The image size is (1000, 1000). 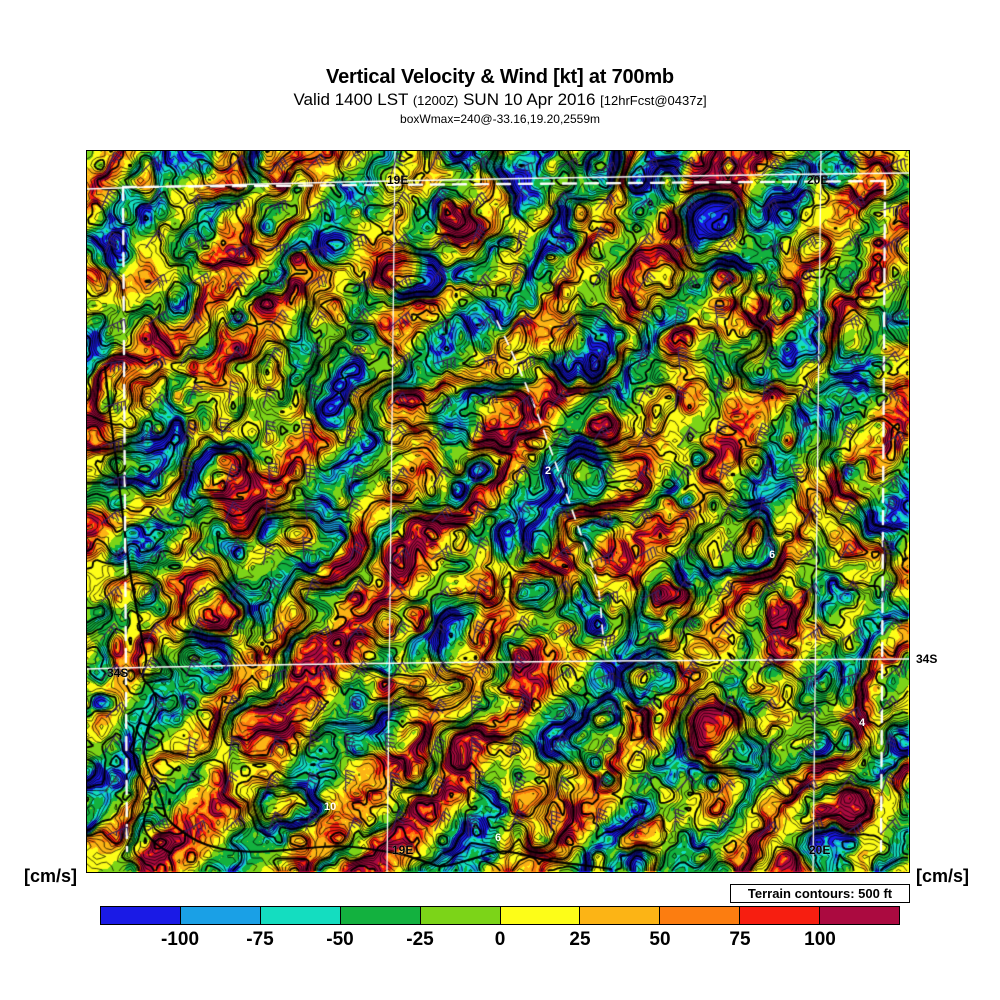 What do you see at coordinates (820, 939) in the screenshot?
I see `colorbar-tick: 100` at bounding box center [820, 939].